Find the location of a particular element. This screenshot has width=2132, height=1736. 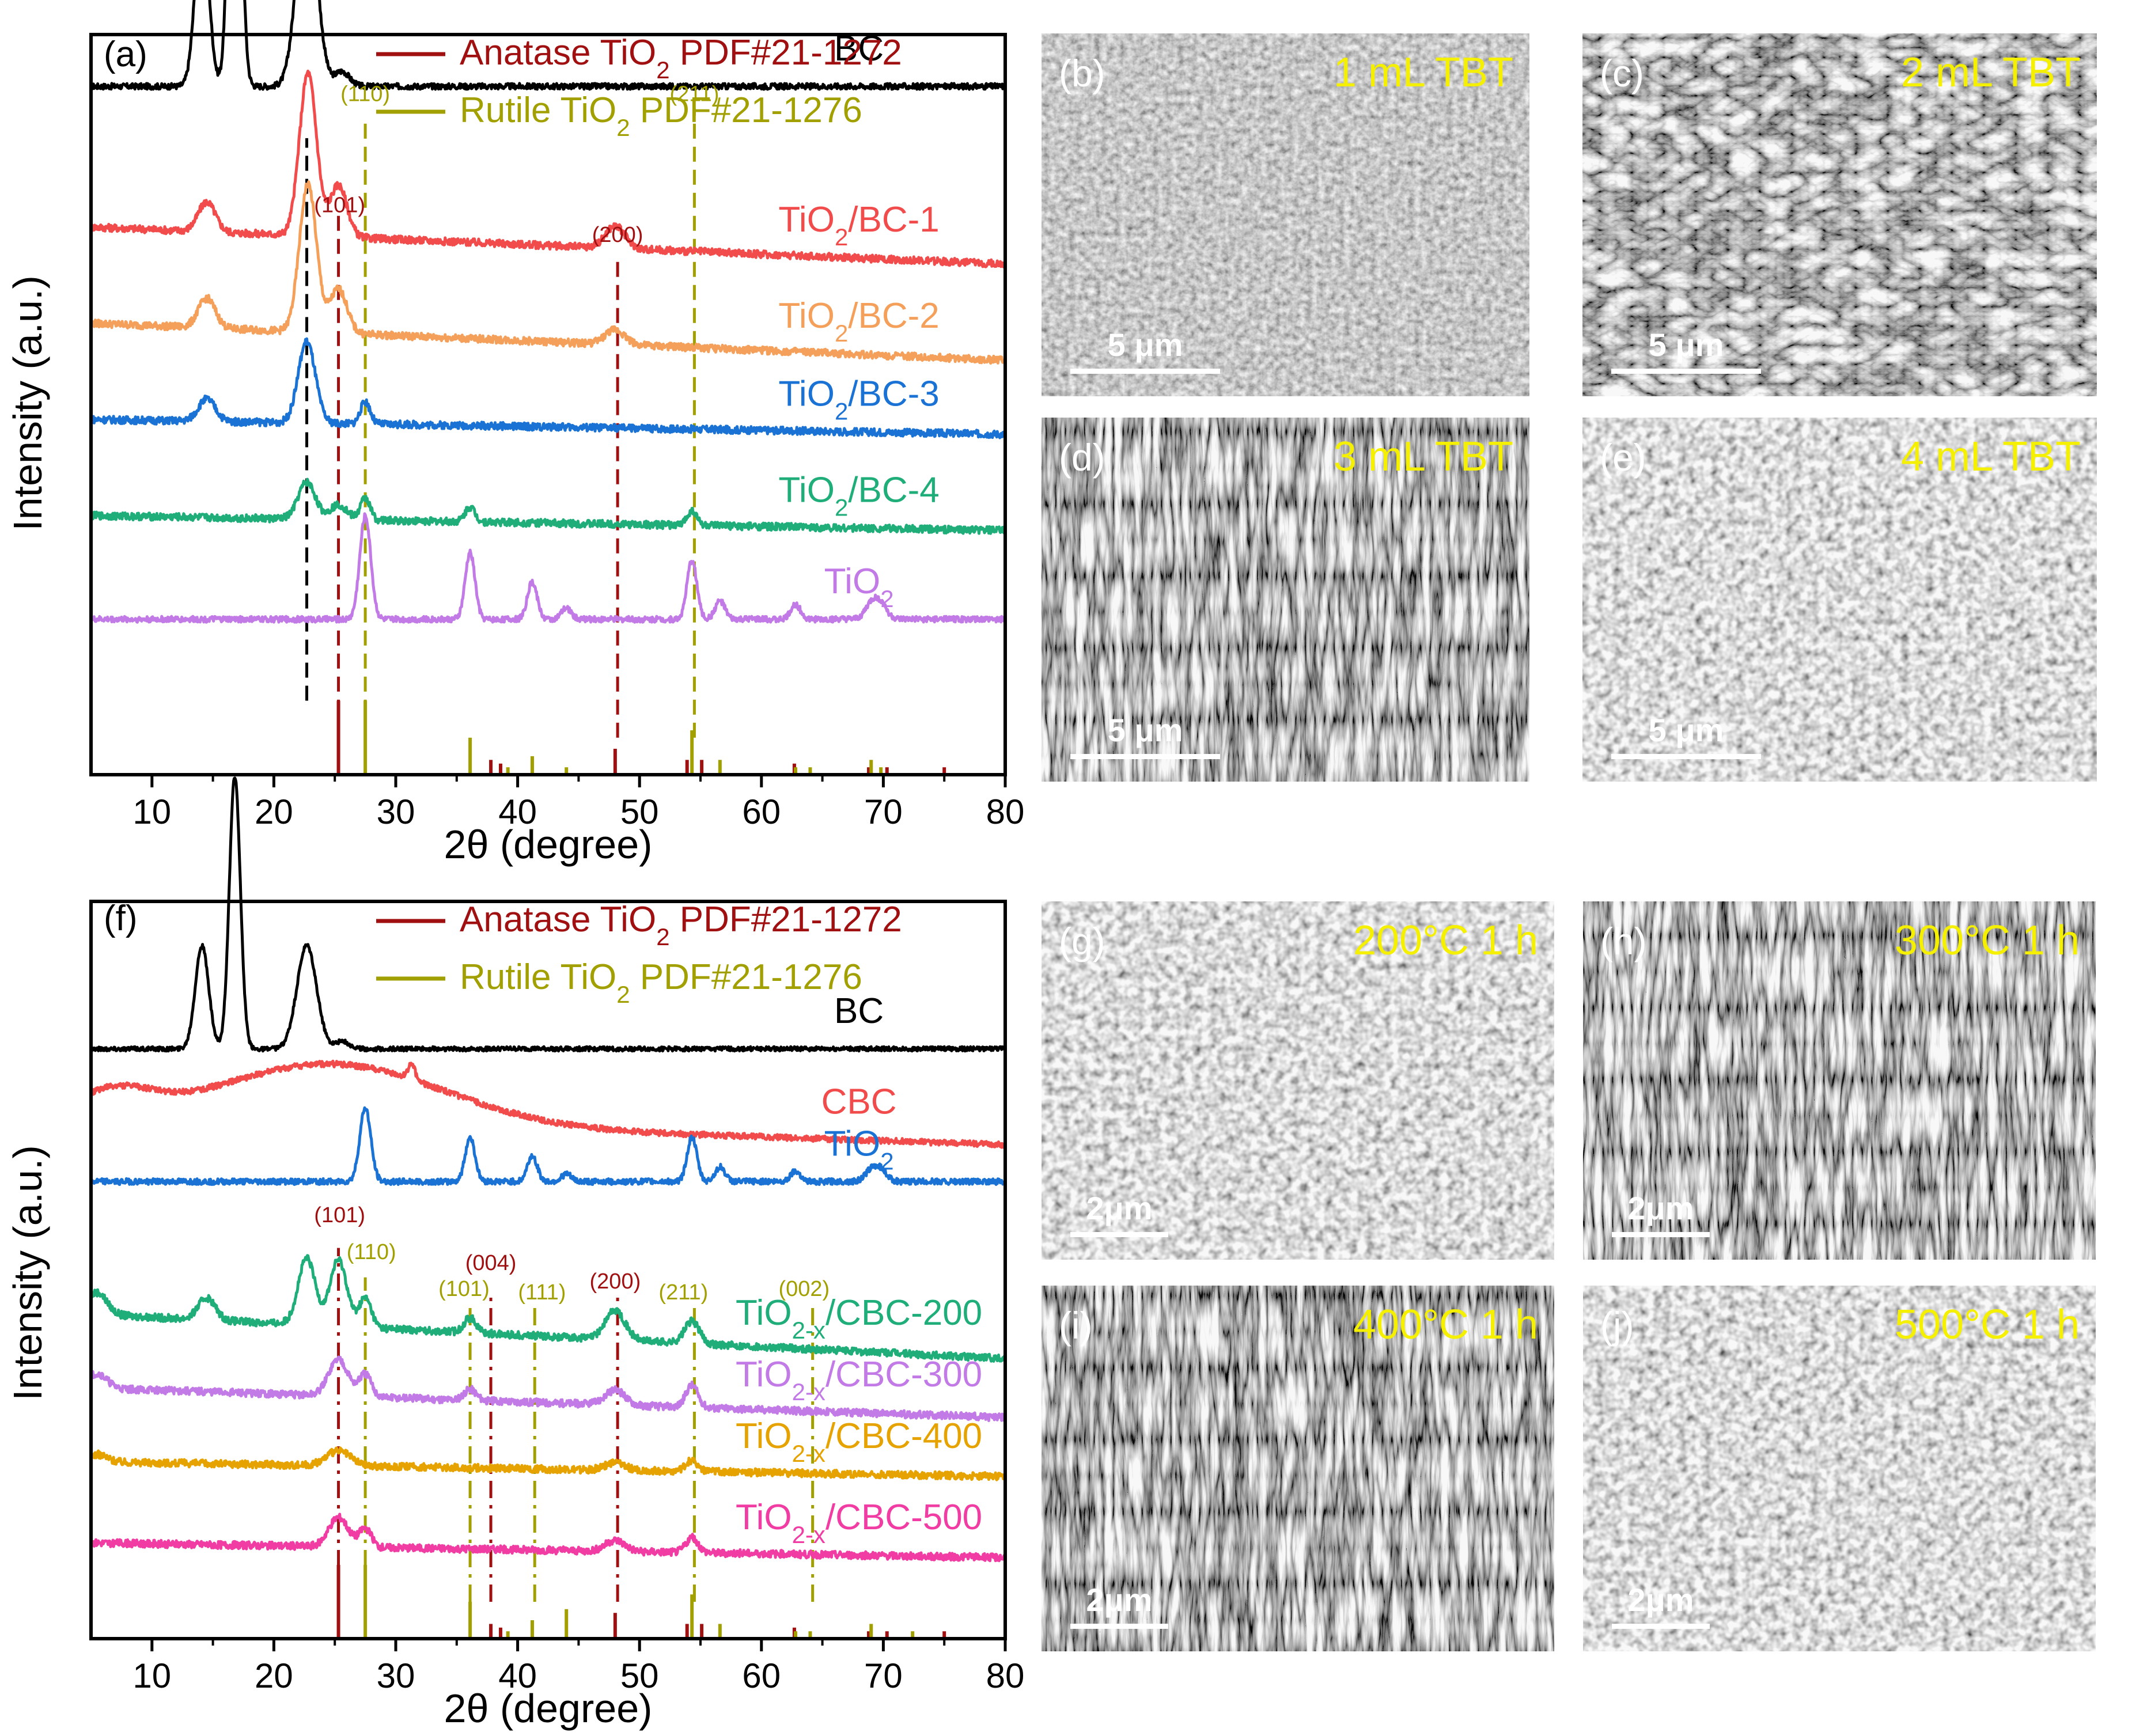

sem-panel: (c) 2 mL TBT 5 μm is located at coordinates (1839, 214).